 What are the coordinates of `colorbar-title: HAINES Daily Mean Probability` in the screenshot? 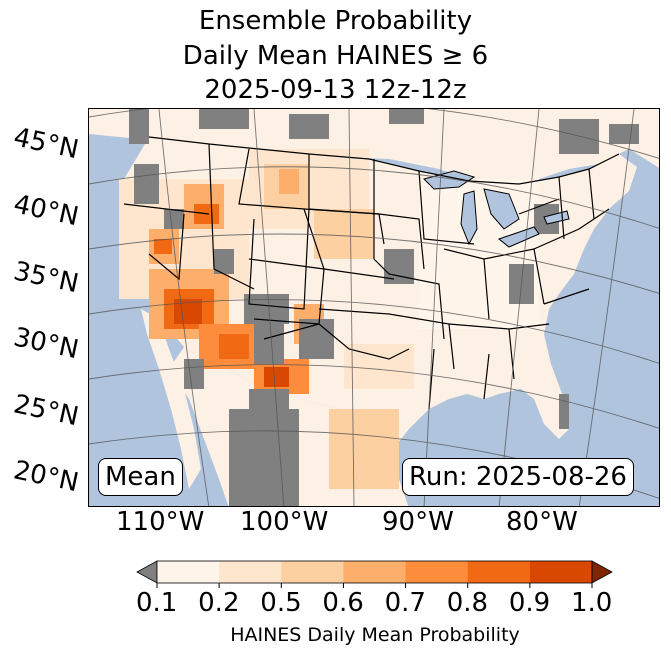 It's located at (375, 635).